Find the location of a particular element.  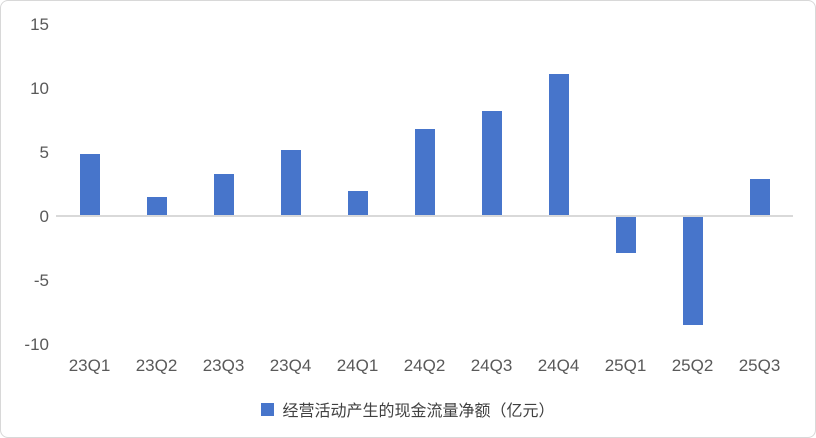

bar-25Q3 is located at coordinates (760, 197).